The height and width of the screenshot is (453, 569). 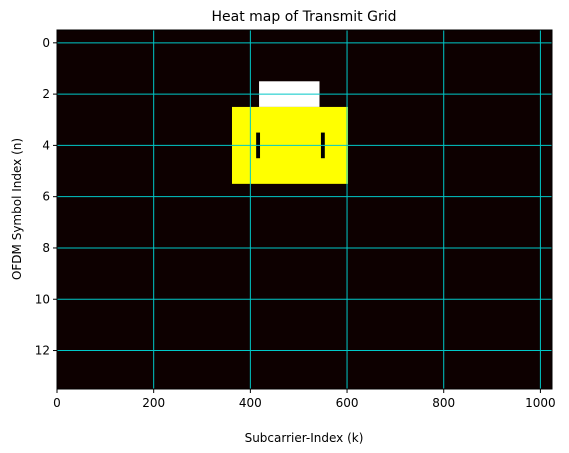 What do you see at coordinates (46, 145) in the screenshot?
I see `y-tick-label-2: 4` at bounding box center [46, 145].